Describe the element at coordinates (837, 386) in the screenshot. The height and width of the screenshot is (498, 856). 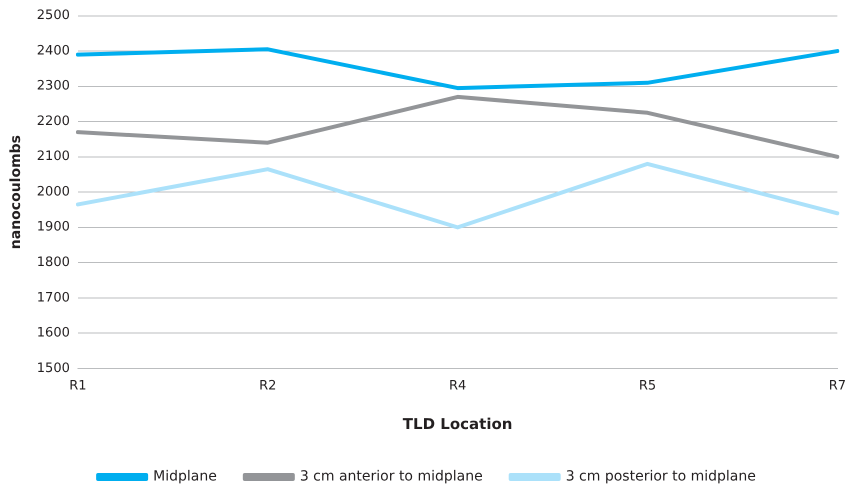
I see `x-tick-label: R7` at that location.